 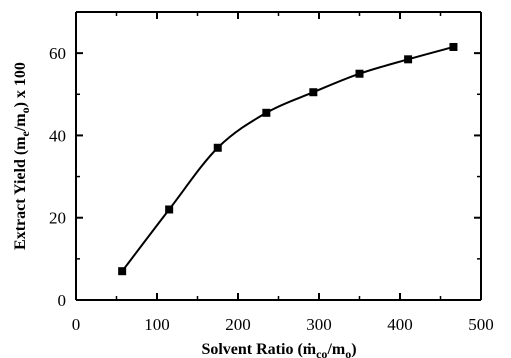 I want to click on x-tick-label-0: 0, so click(x=76, y=324).